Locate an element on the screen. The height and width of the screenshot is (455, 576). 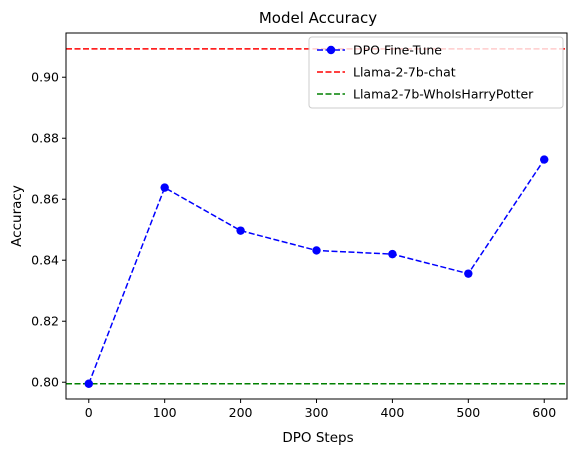
legend-label: Llama-2-7b-chat is located at coordinates (404, 72).